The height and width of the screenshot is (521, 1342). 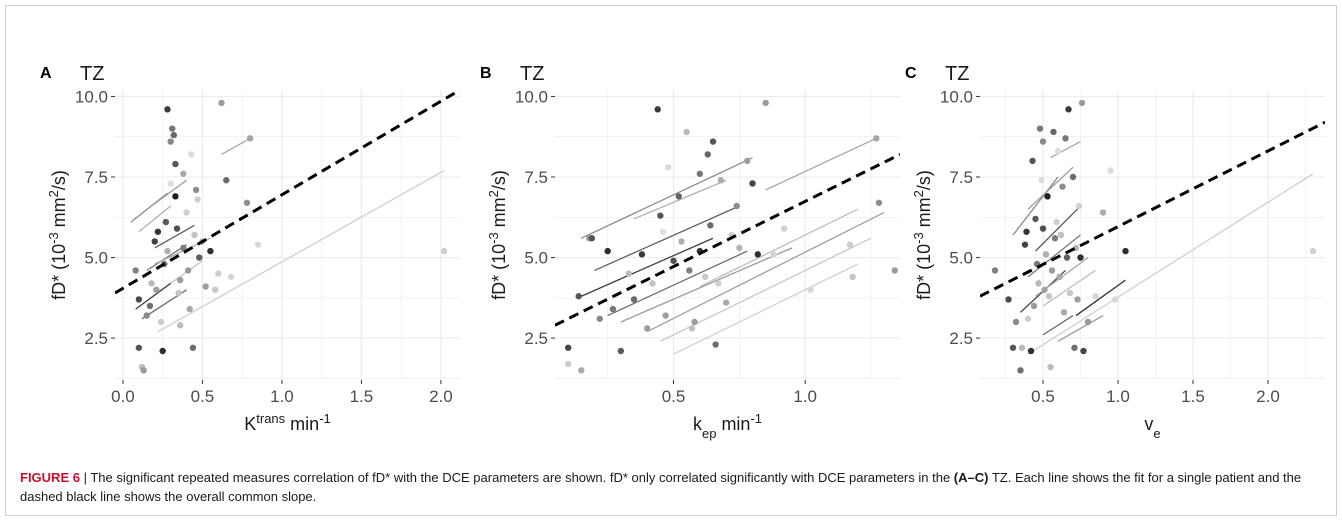 What do you see at coordinates (531, 96) in the screenshot?
I see `y-tick-label: 10.0` at bounding box center [531, 96].